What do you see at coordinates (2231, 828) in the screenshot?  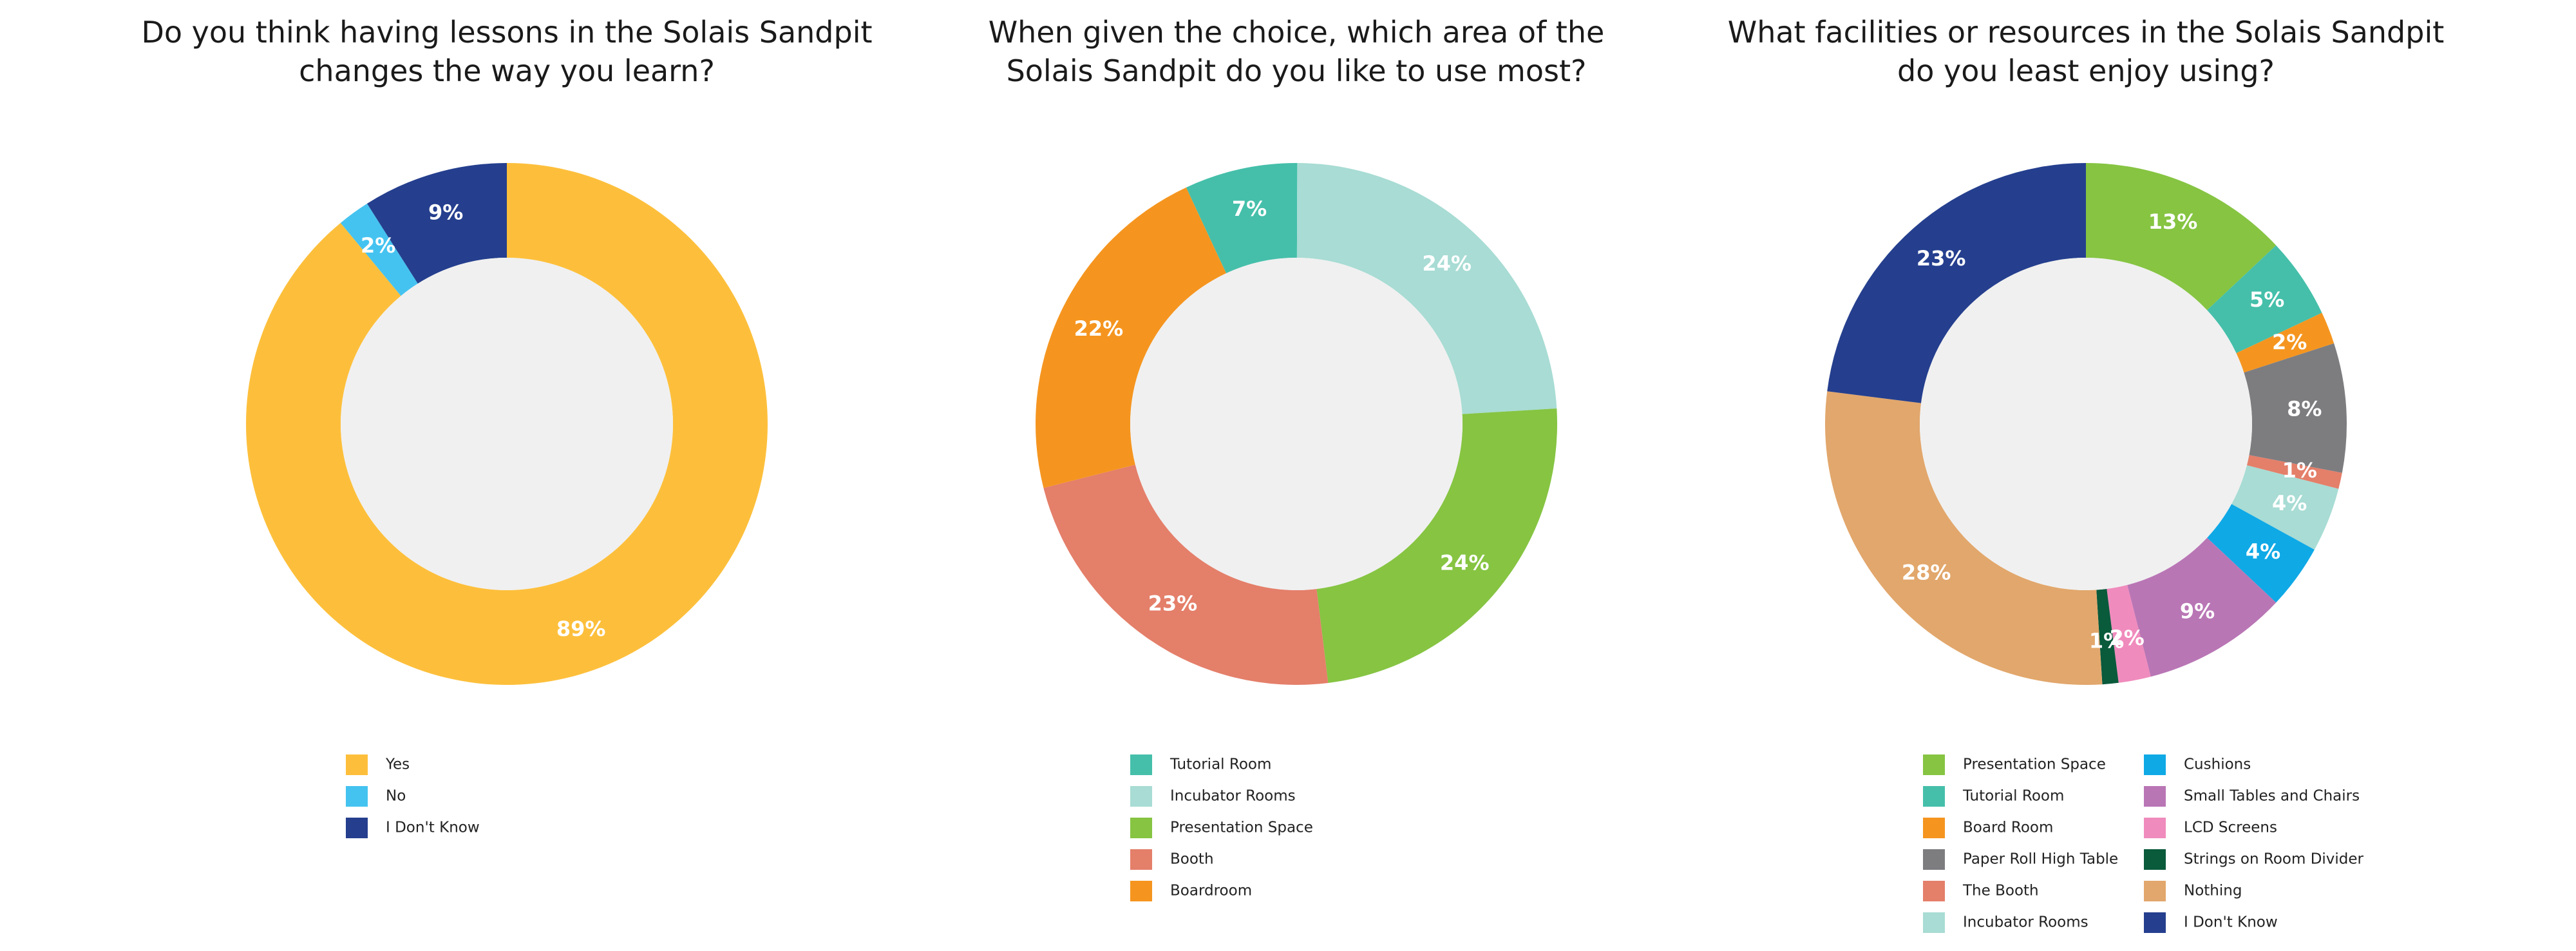 I see `legend-label: LCD Screens` at bounding box center [2231, 828].